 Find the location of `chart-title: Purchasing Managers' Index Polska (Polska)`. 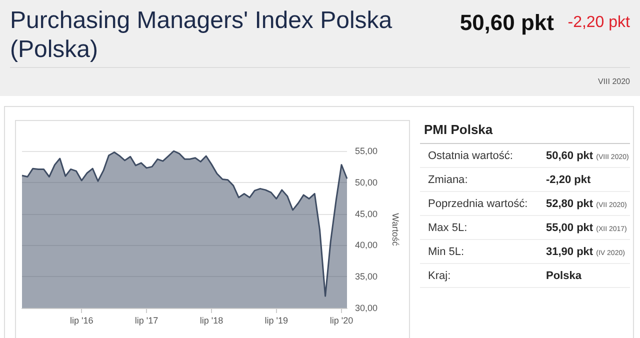

chart-title: Purchasing Managers' Index Polska (Polska) is located at coordinates (202, 35).